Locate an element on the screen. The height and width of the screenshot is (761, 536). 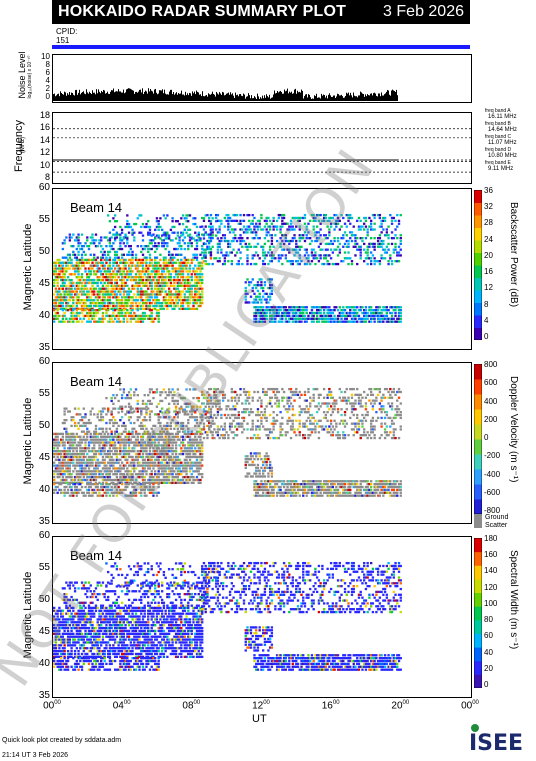
frequency-band-label: freq band E is located at coordinates (498, 163).